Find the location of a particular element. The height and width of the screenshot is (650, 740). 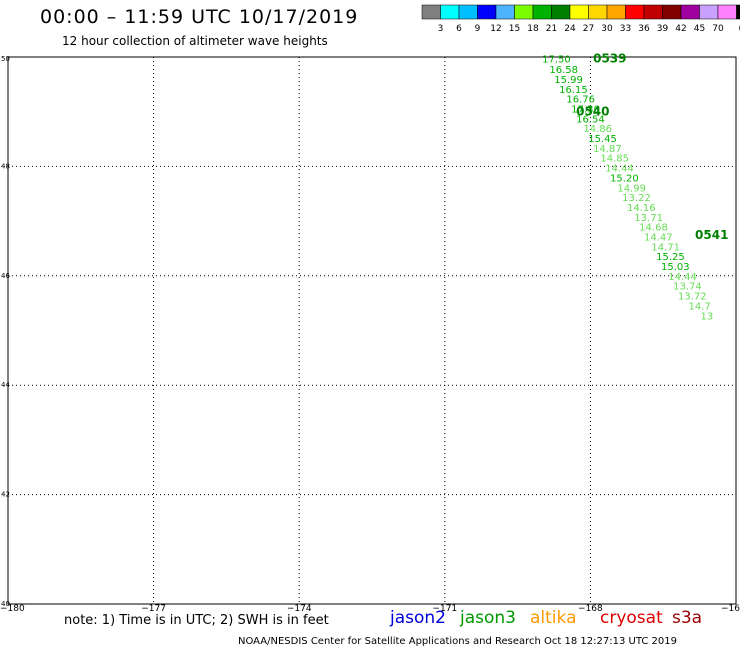

data-point-label: 14.7 is located at coordinates (699, 306).